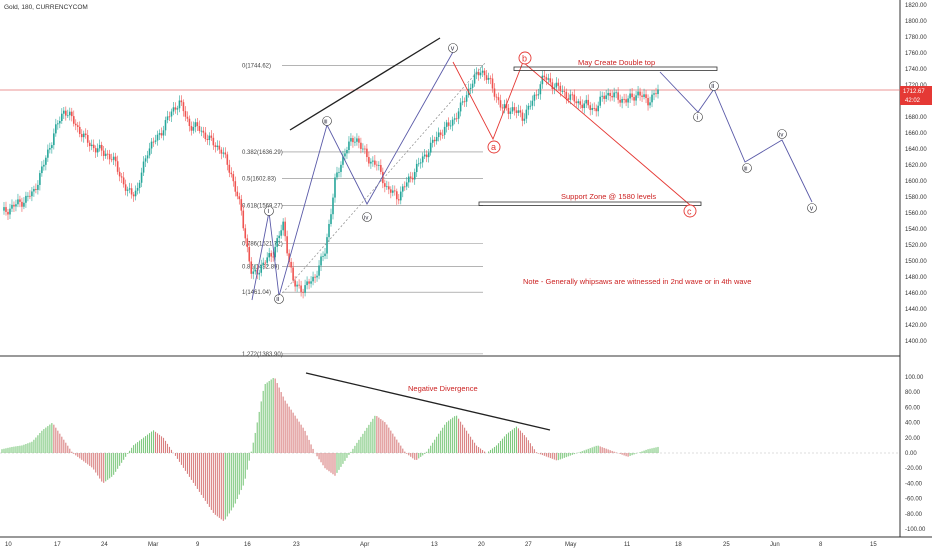 The width and height of the screenshot is (932, 550). I want to click on wave-ii-label: ii, so click(278, 299).